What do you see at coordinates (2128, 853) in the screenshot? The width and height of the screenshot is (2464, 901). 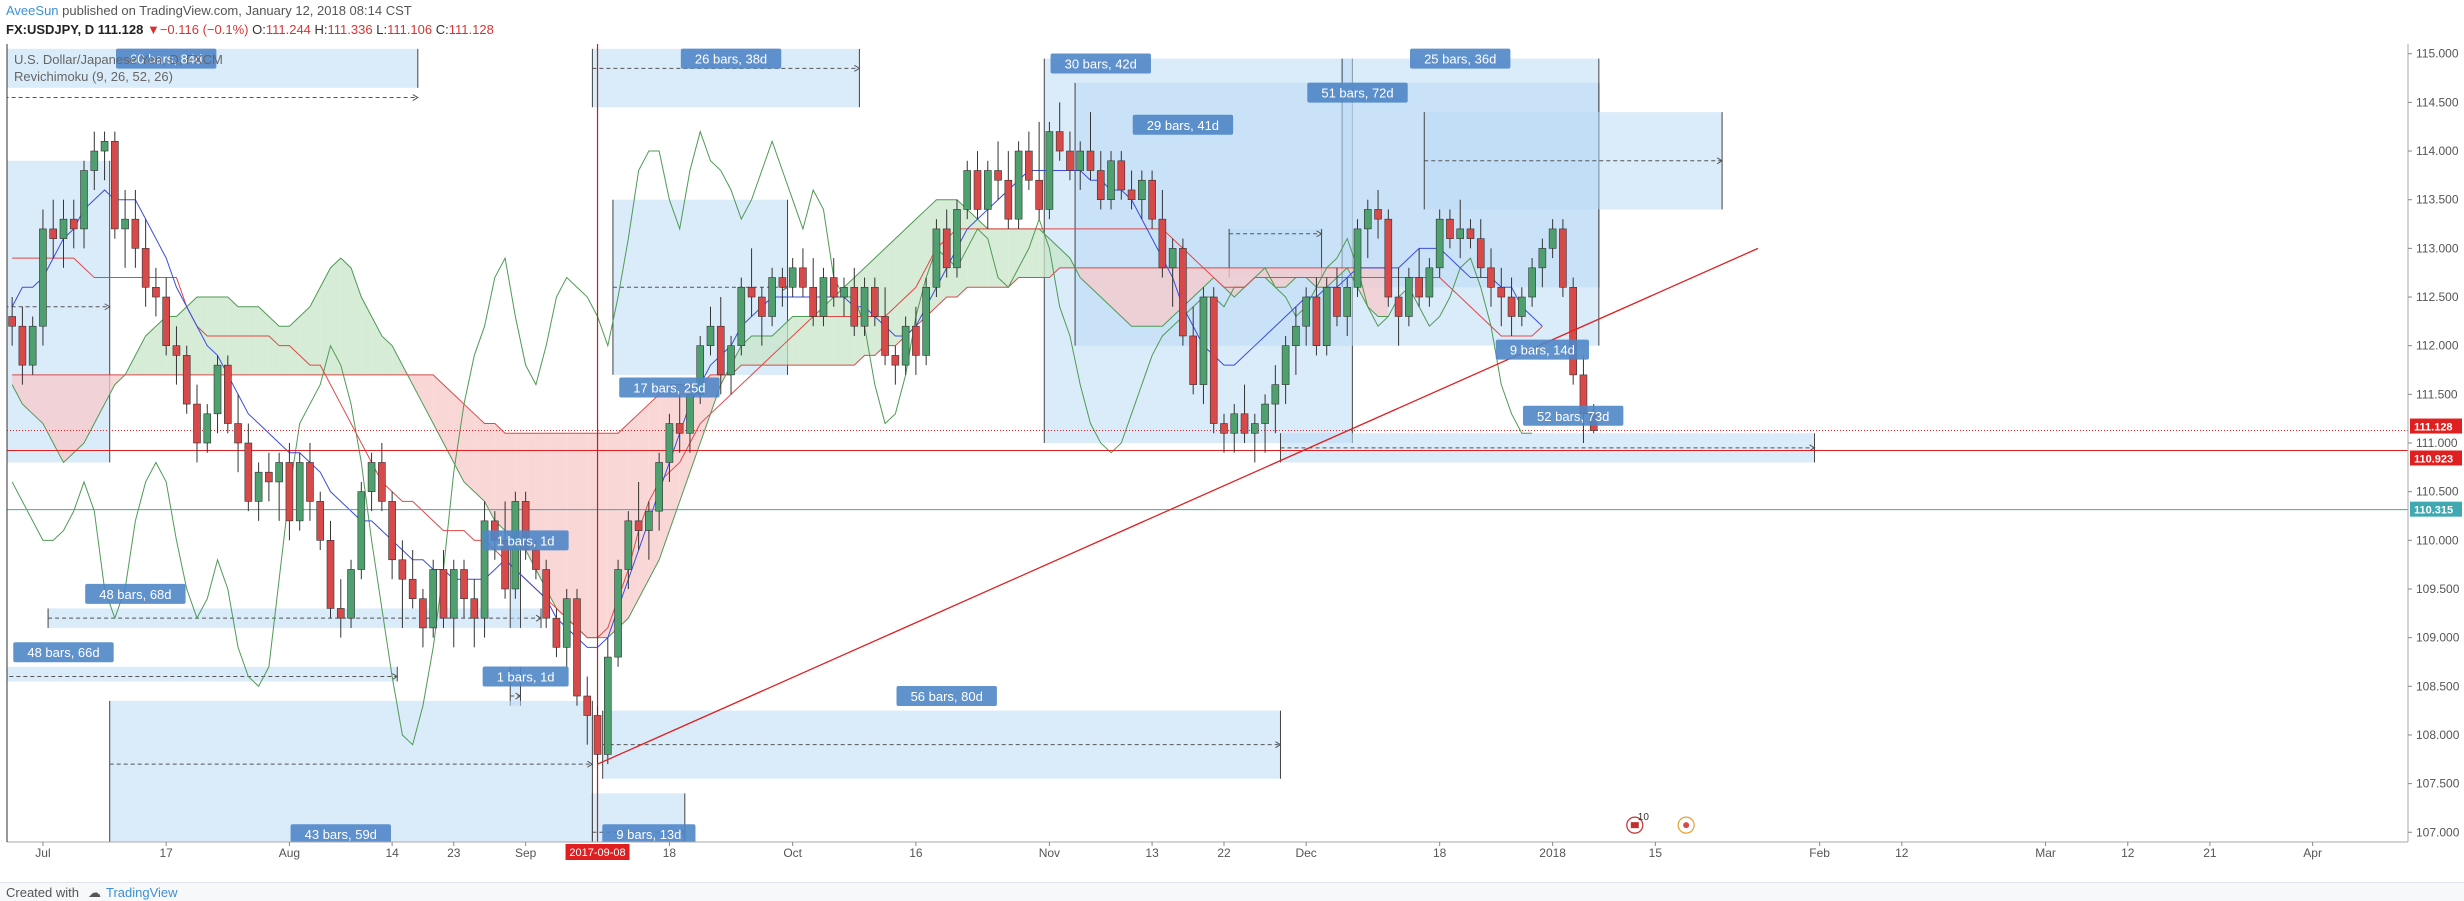 I see `x-tick-label: 12` at bounding box center [2128, 853].